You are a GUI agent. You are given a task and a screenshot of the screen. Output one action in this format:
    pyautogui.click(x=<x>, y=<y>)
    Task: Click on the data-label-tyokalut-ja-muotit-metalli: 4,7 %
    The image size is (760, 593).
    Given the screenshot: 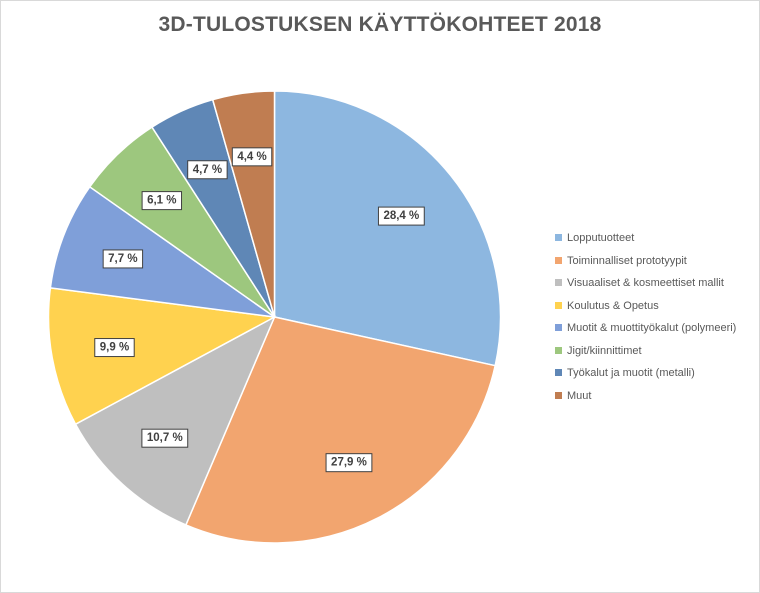 What is the action you would take?
    pyautogui.click(x=207, y=170)
    